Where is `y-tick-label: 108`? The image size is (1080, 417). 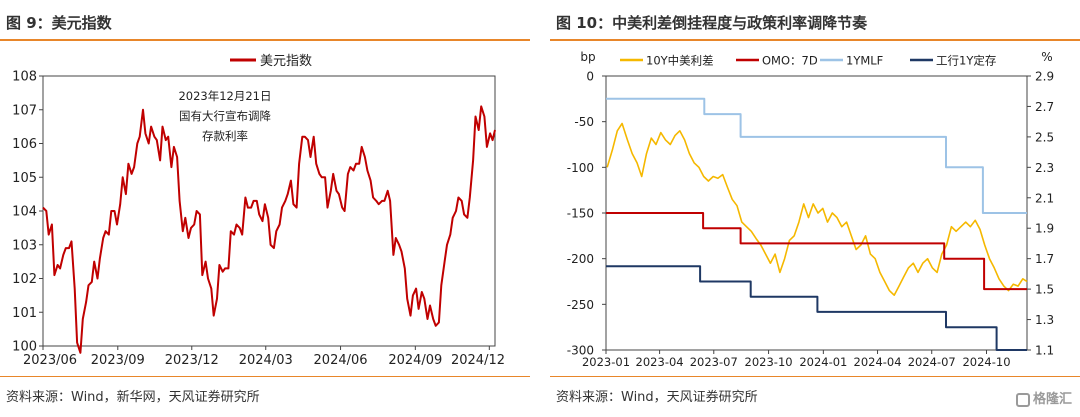
y-tick-label: 108 is located at coordinates (24, 77).